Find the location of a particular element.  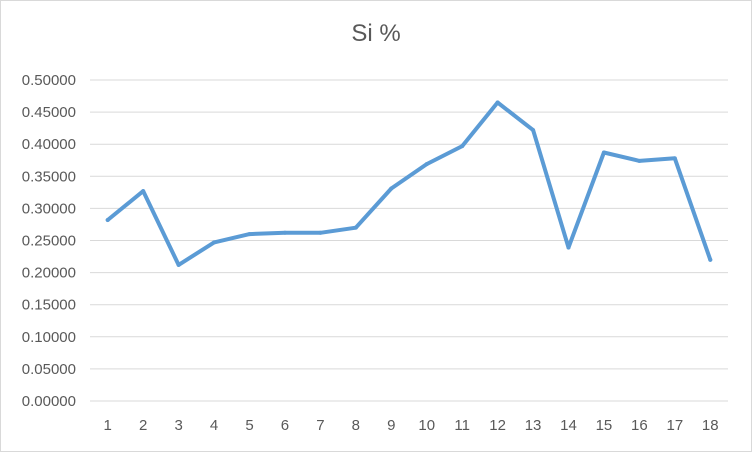

y-tick-label: 0.05000 is located at coordinates (49, 369).